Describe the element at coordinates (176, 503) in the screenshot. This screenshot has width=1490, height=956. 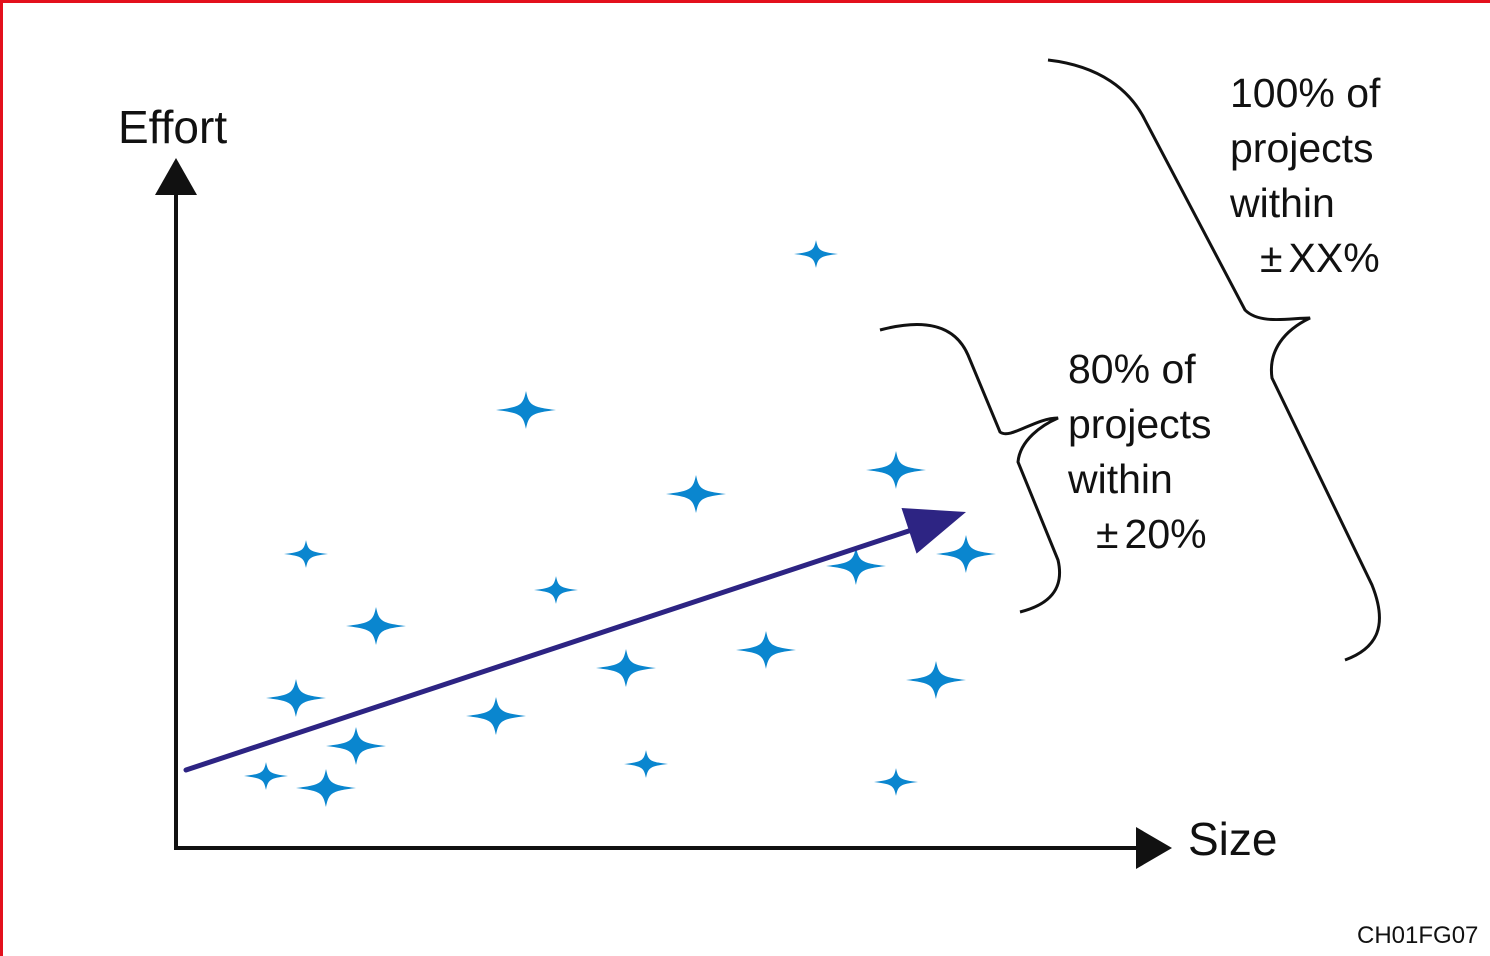
I see `y-axis` at that location.